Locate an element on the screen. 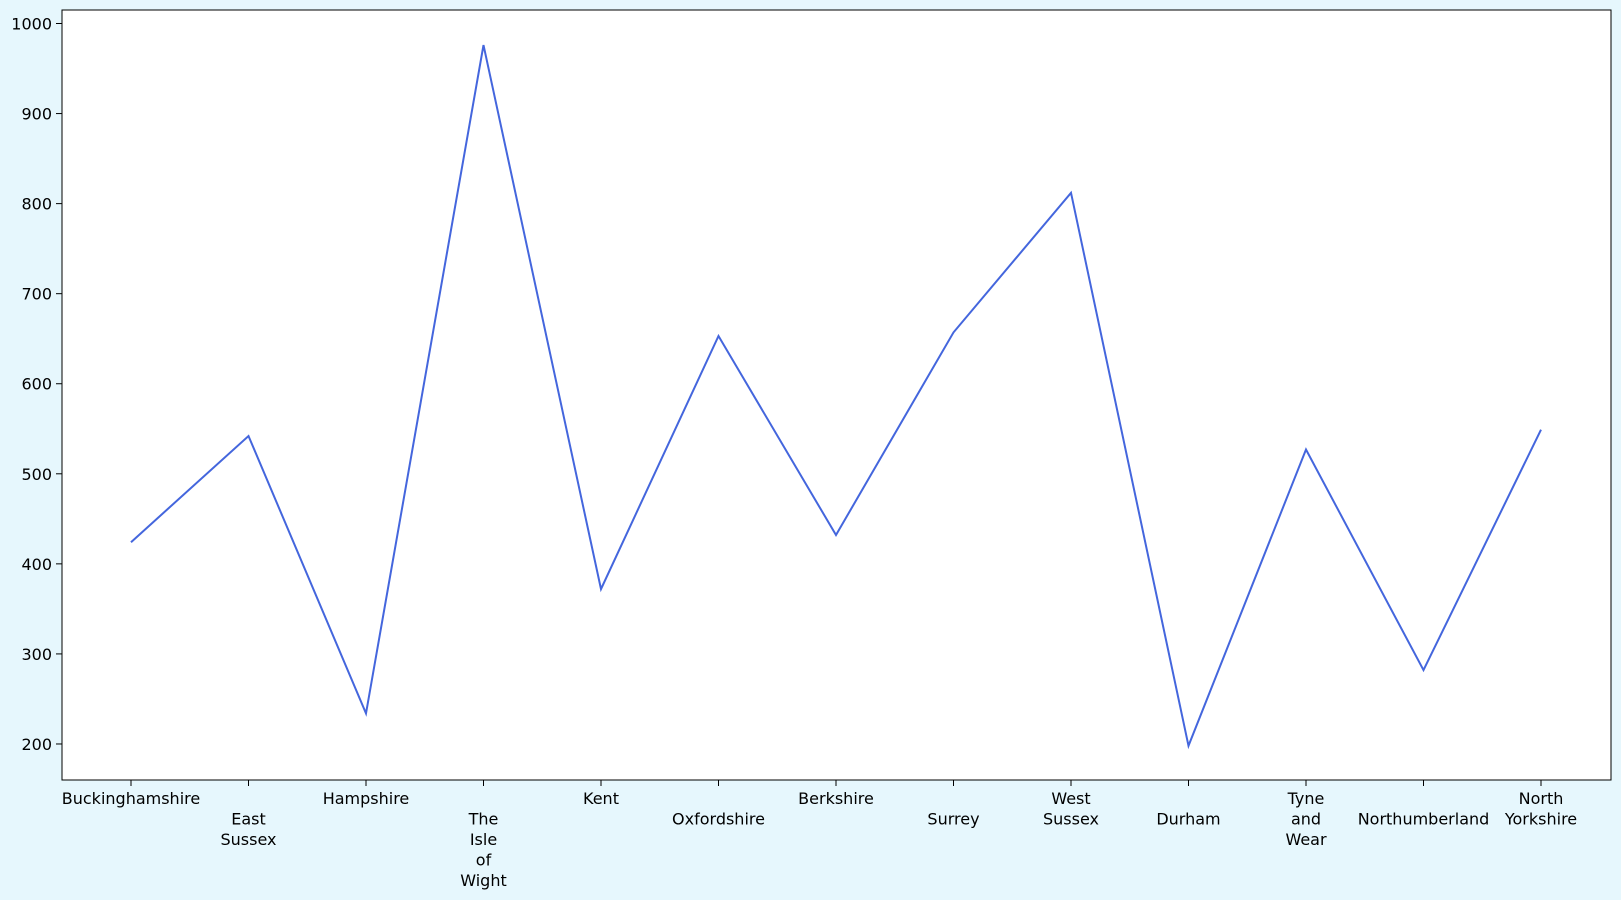  x-tick-label-line: Northumberland is located at coordinates (1424, 819).